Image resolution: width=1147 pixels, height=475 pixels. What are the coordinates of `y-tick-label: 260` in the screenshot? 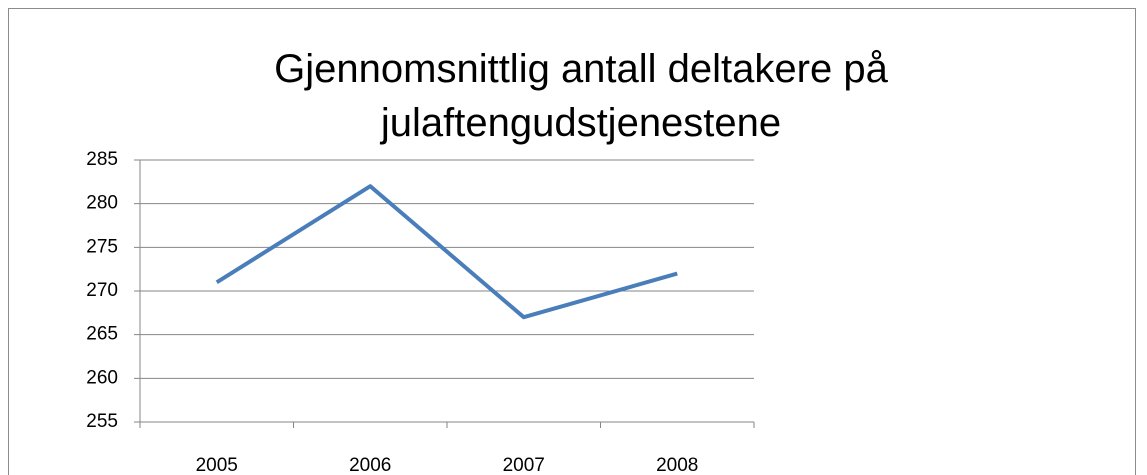 It's located at (102, 377).